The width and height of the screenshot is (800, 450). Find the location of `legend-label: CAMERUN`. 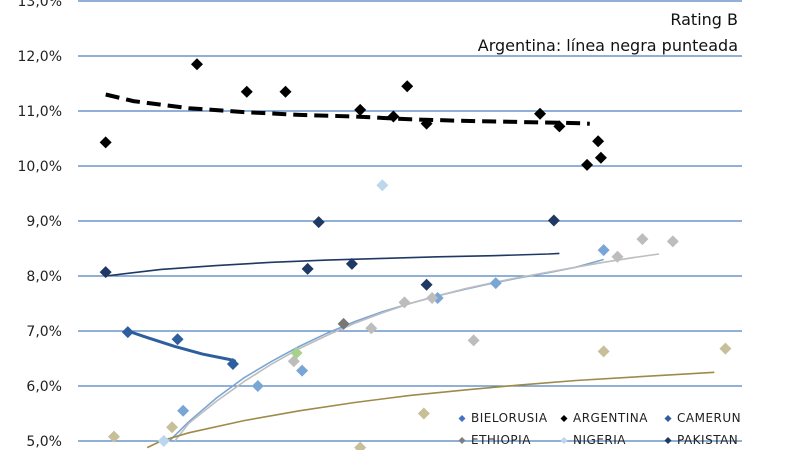

legend-label: CAMERUN is located at coordinates (709, 418).